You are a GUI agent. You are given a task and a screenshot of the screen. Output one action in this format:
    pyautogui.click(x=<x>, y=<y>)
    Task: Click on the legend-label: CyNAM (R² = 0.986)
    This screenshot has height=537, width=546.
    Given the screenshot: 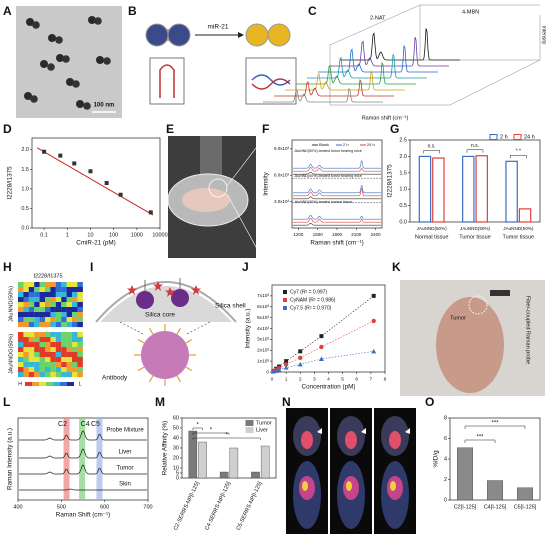 What is the action you would take?
    pyautogui.click(x=313, y=300)
    